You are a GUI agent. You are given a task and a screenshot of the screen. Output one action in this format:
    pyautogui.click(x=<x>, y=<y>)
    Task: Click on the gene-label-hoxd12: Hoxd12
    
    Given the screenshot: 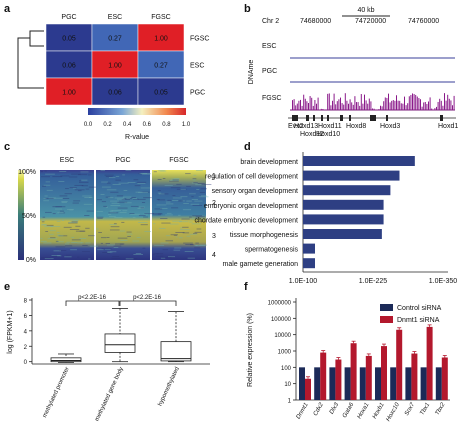 What is the action you would take?
    pyautogui.click(x=312, y=134)
    